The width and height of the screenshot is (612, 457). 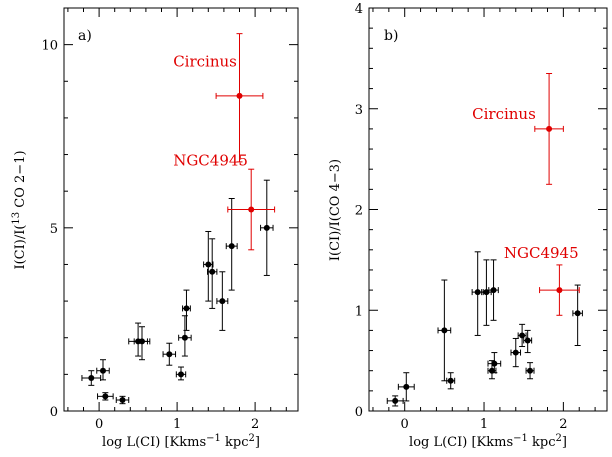 I want to click on panel-b-circinus-point, so click(x=549, y=128).